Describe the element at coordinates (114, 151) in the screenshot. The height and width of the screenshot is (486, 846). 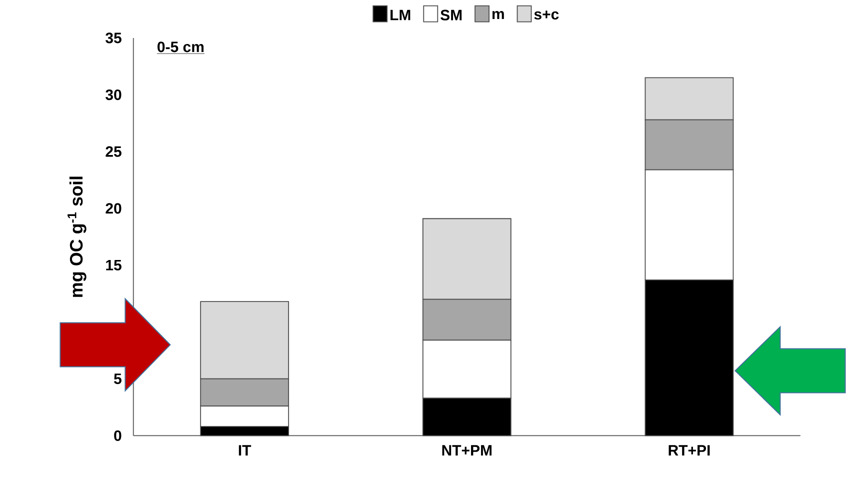
I see `y-tick-label: 25` at that location.